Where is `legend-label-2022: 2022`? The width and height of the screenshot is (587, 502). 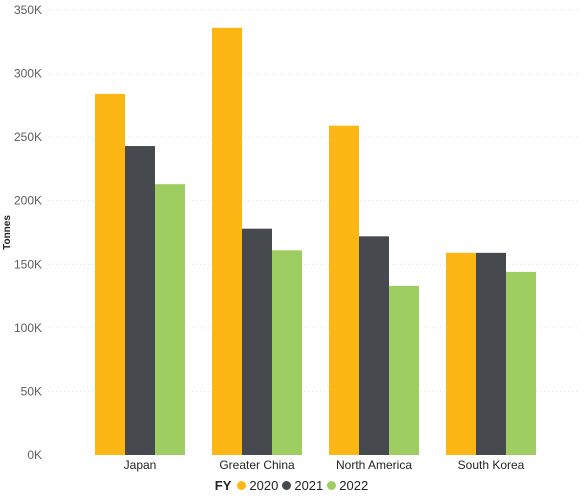 legend-label-2022: 2022 is located at coordinates (354, 485).